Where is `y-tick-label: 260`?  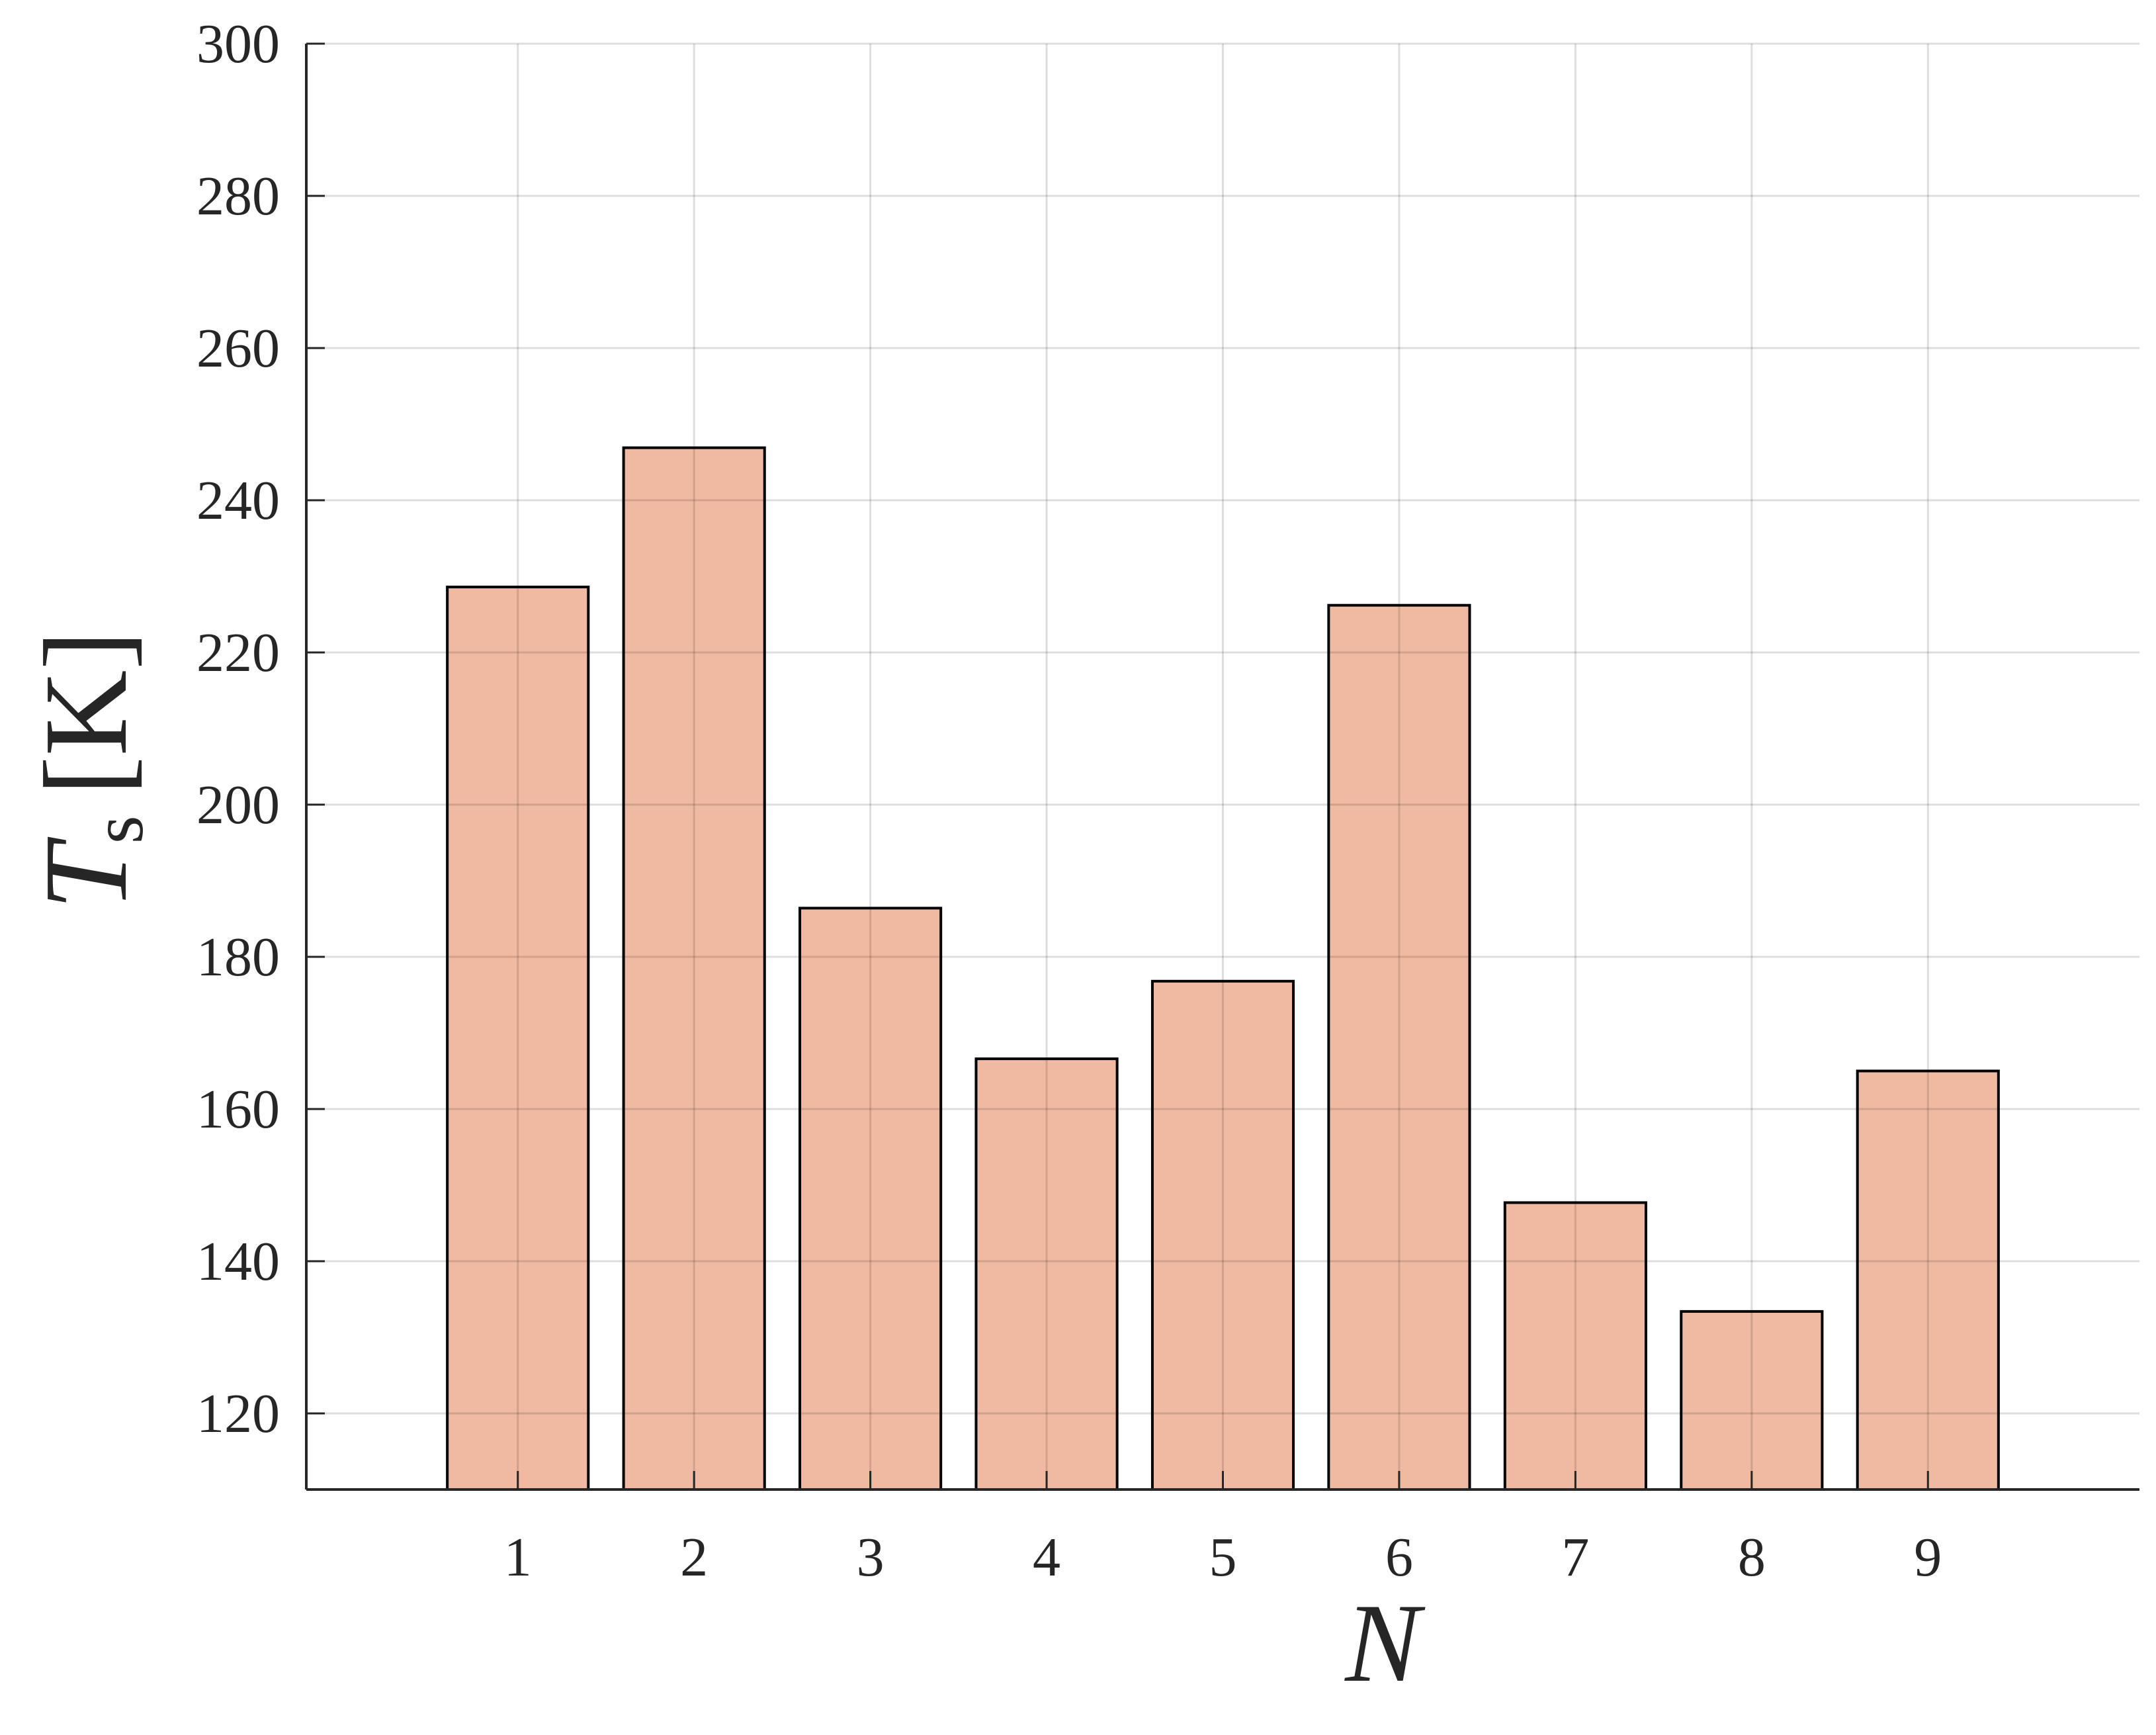 y-tick-label: 260 is located at coordinates (238, 349).